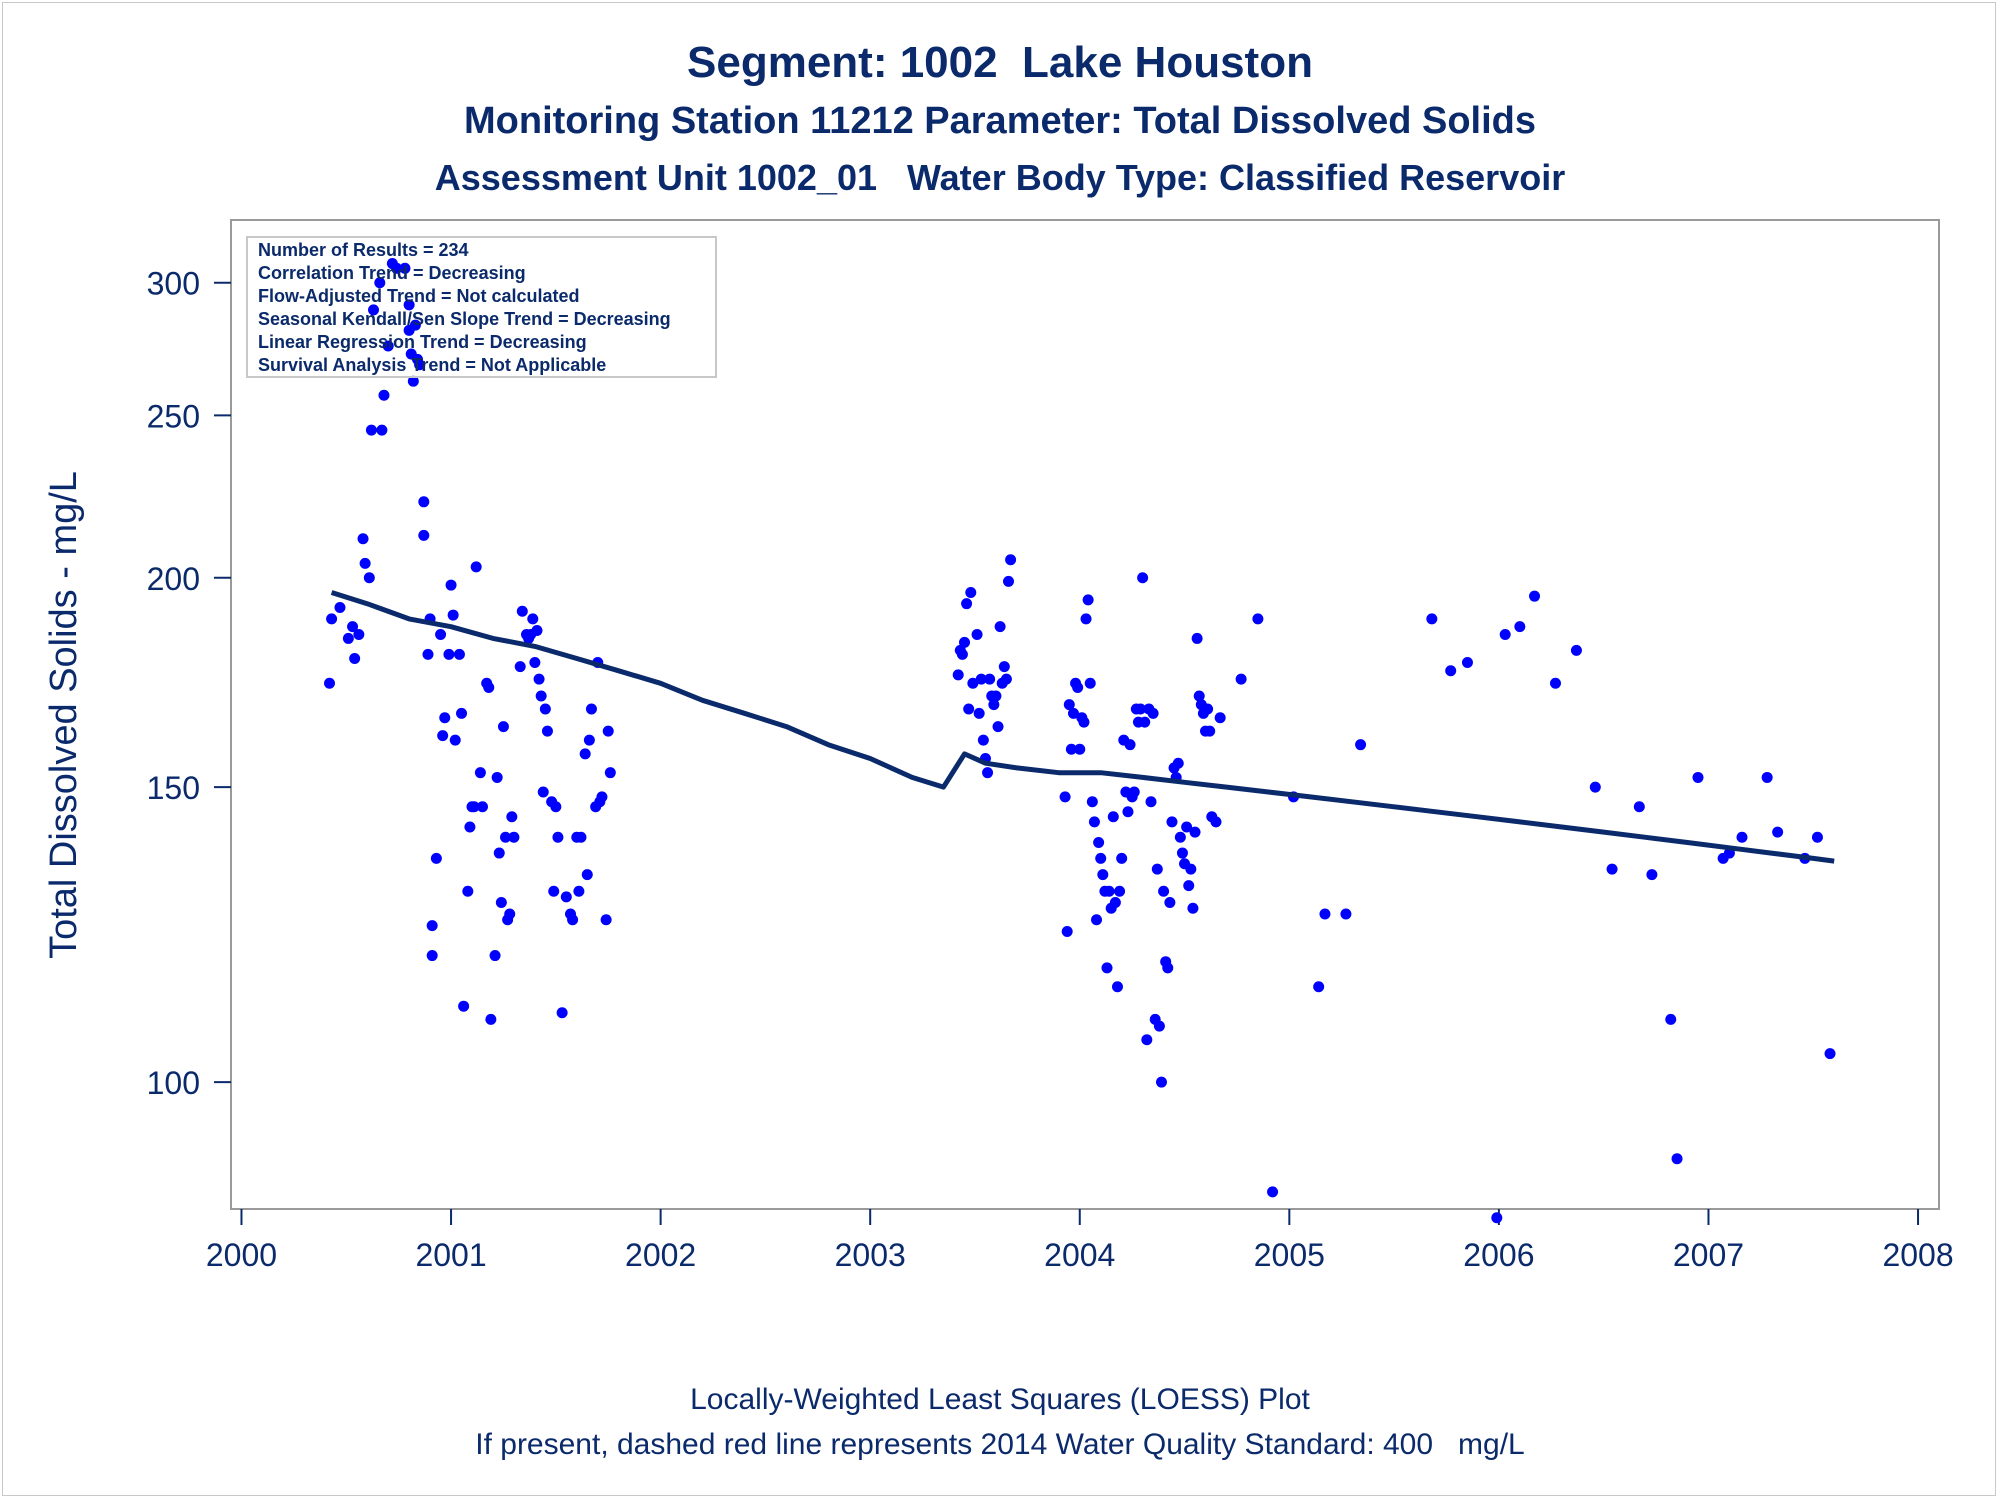 This screenshot has width=2000, height=1500. What do you see at coordinates (1917, 1255) in the screenshot?
I see `x-tick-label: 2008` at bounding box center [1917, 1255].